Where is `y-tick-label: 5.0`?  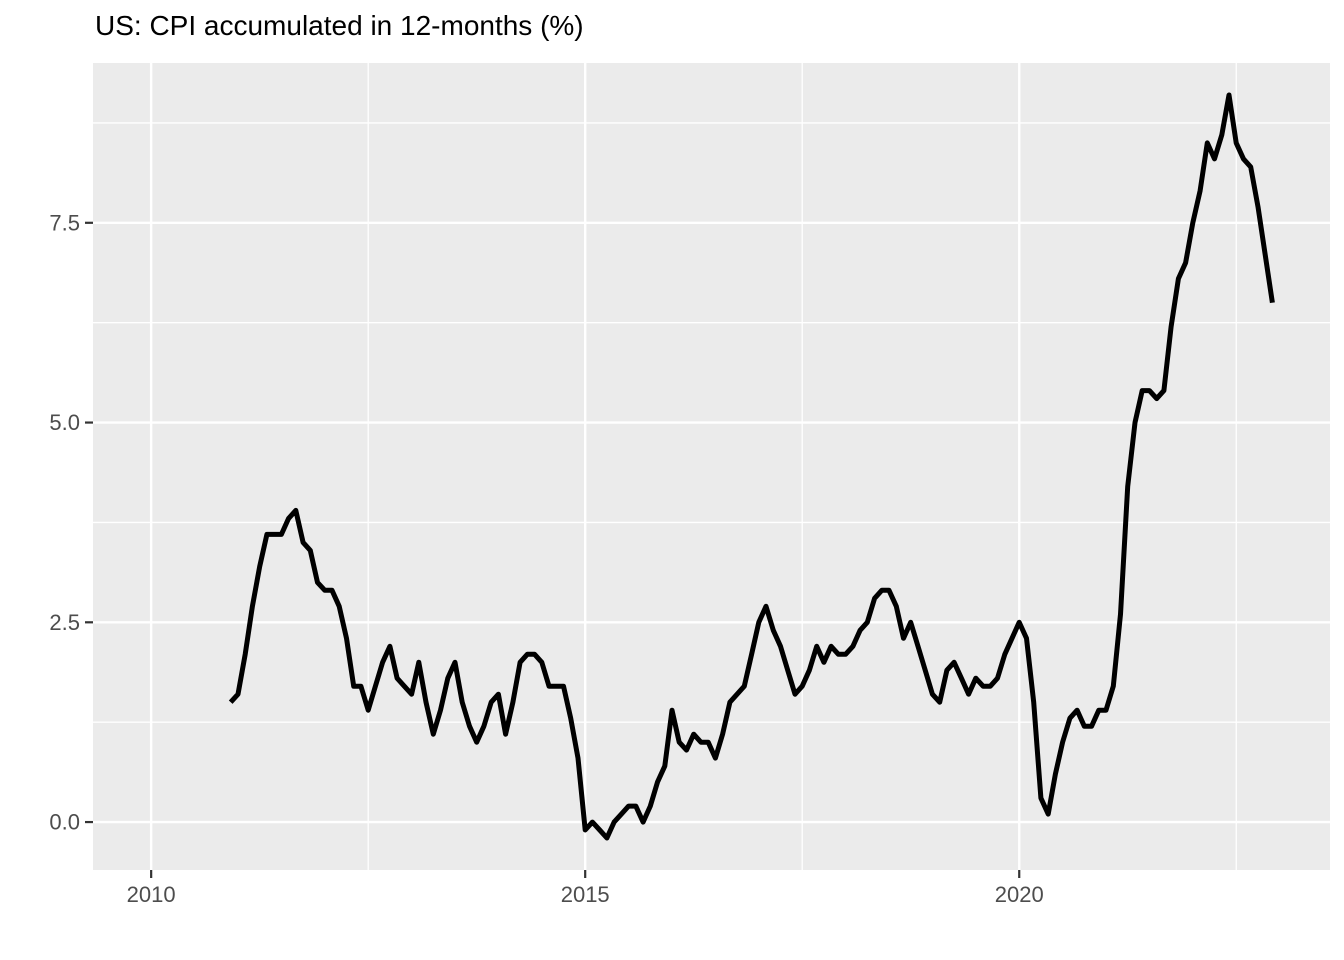
y-tick-label: 5.0 is located at coordinates (64, 422).